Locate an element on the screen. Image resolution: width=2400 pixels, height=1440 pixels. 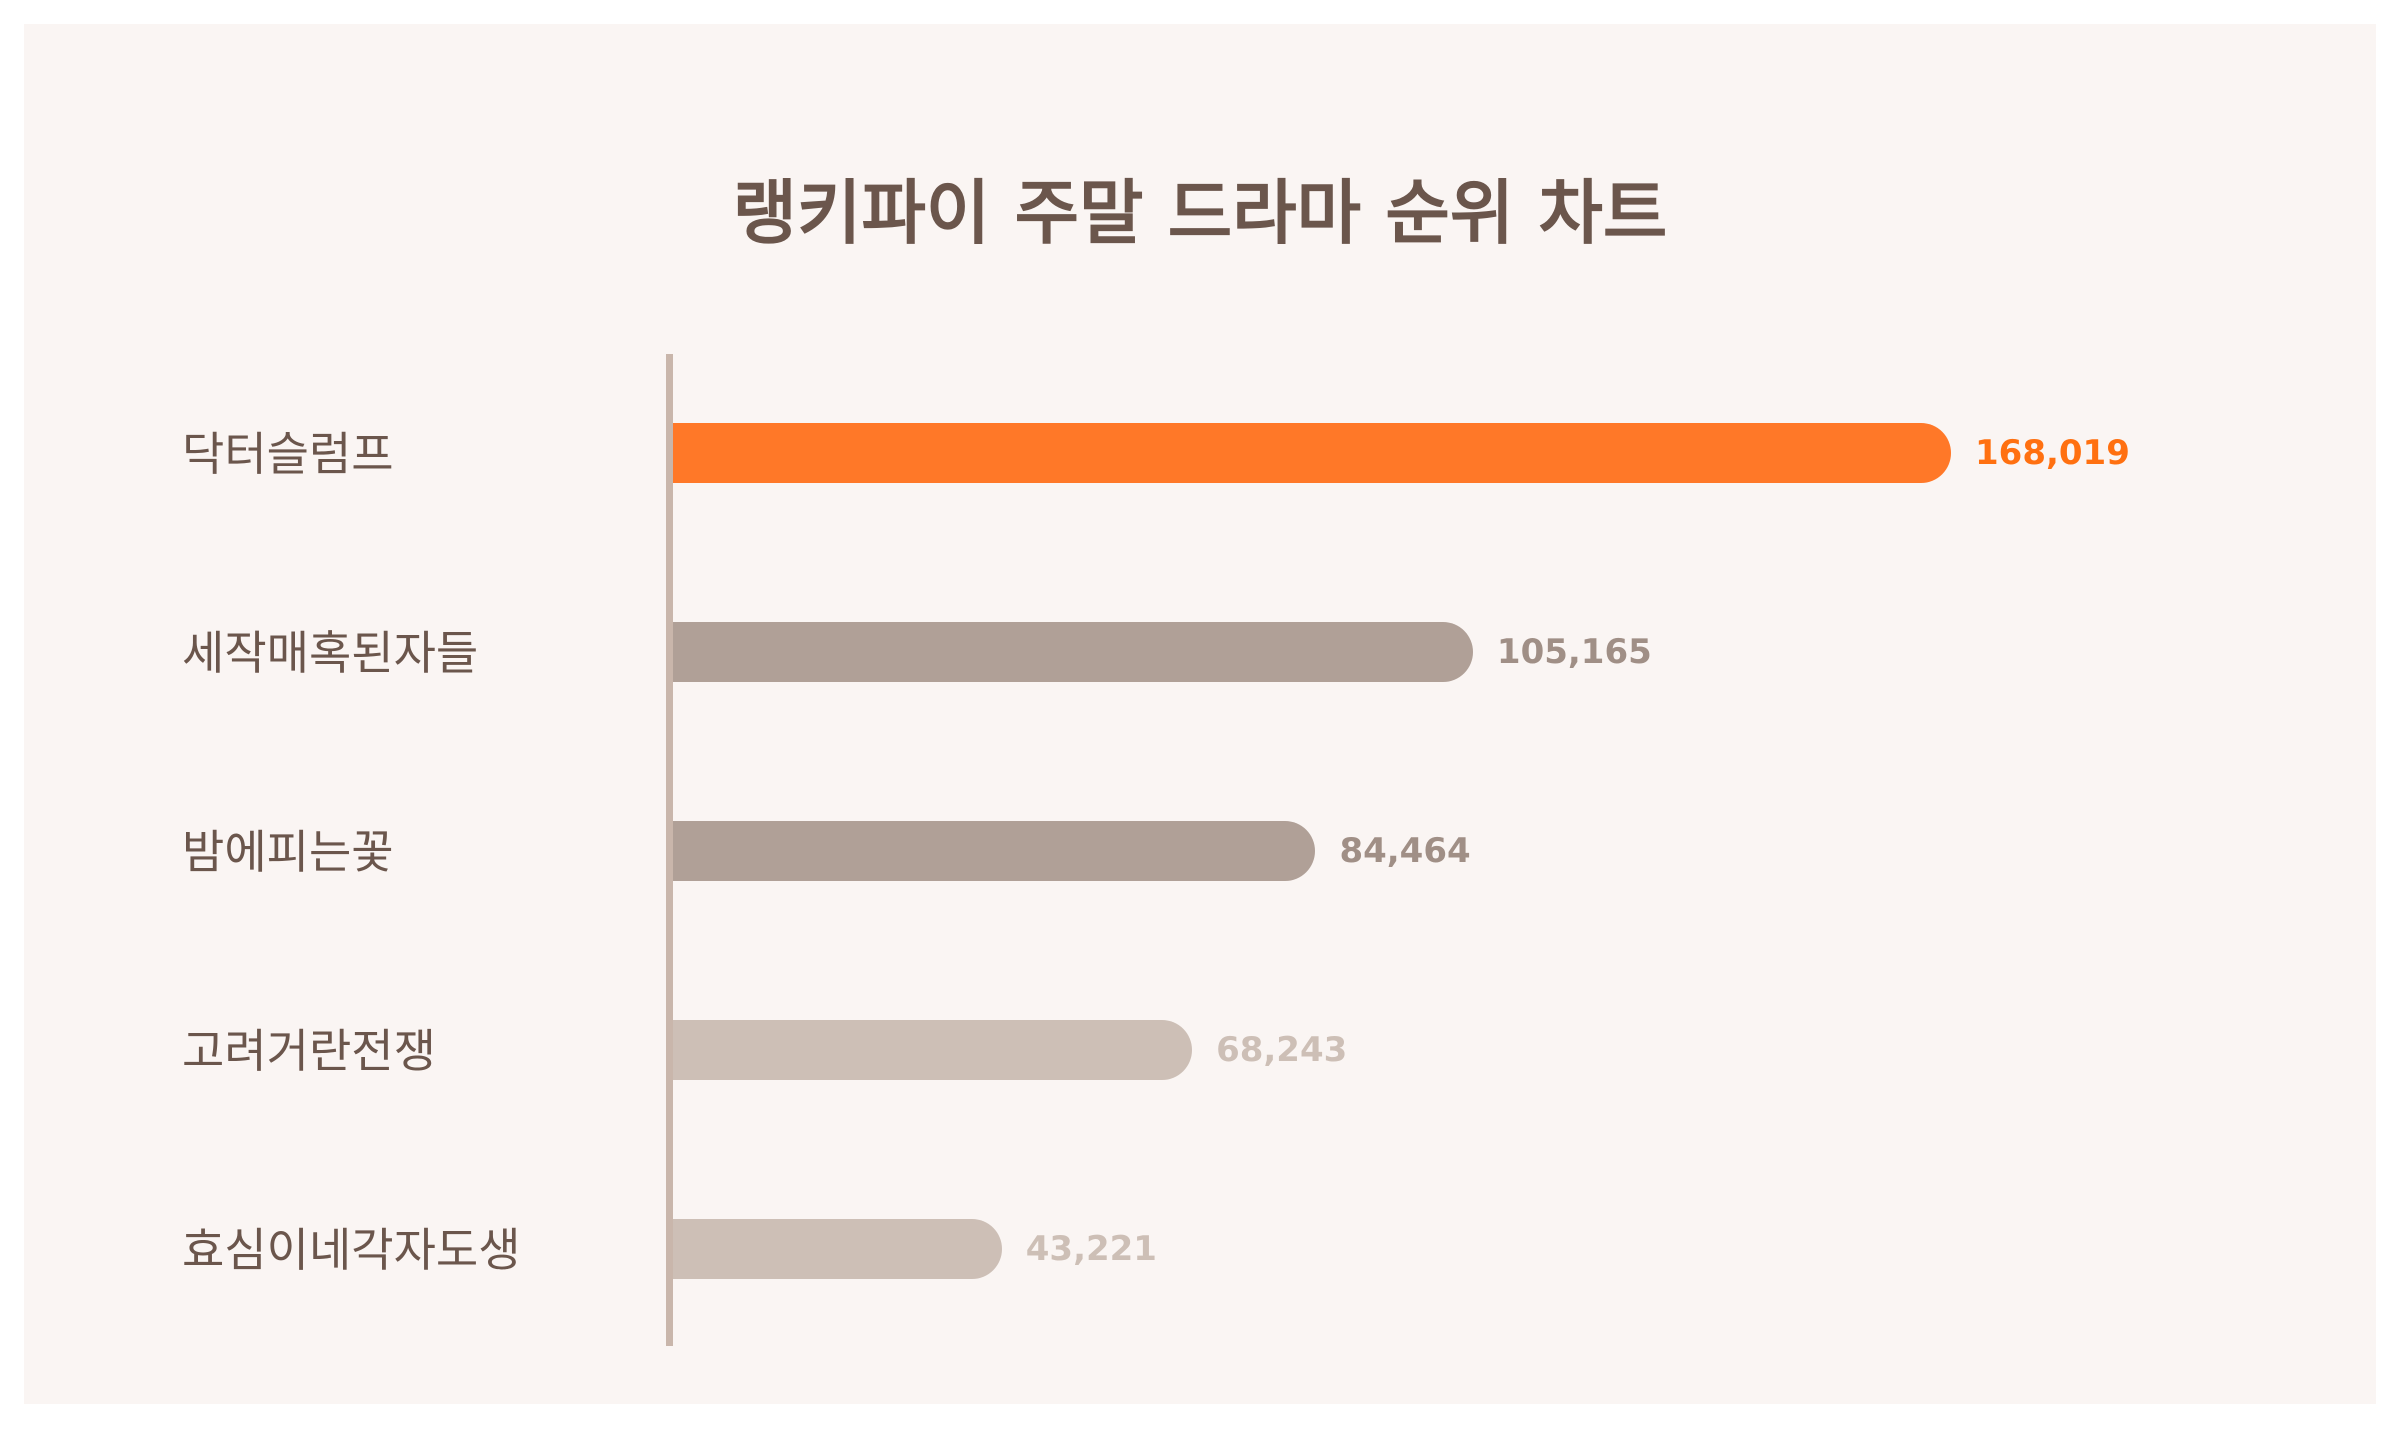
value-label: 168,019 is located at coordinates (2052, 453).